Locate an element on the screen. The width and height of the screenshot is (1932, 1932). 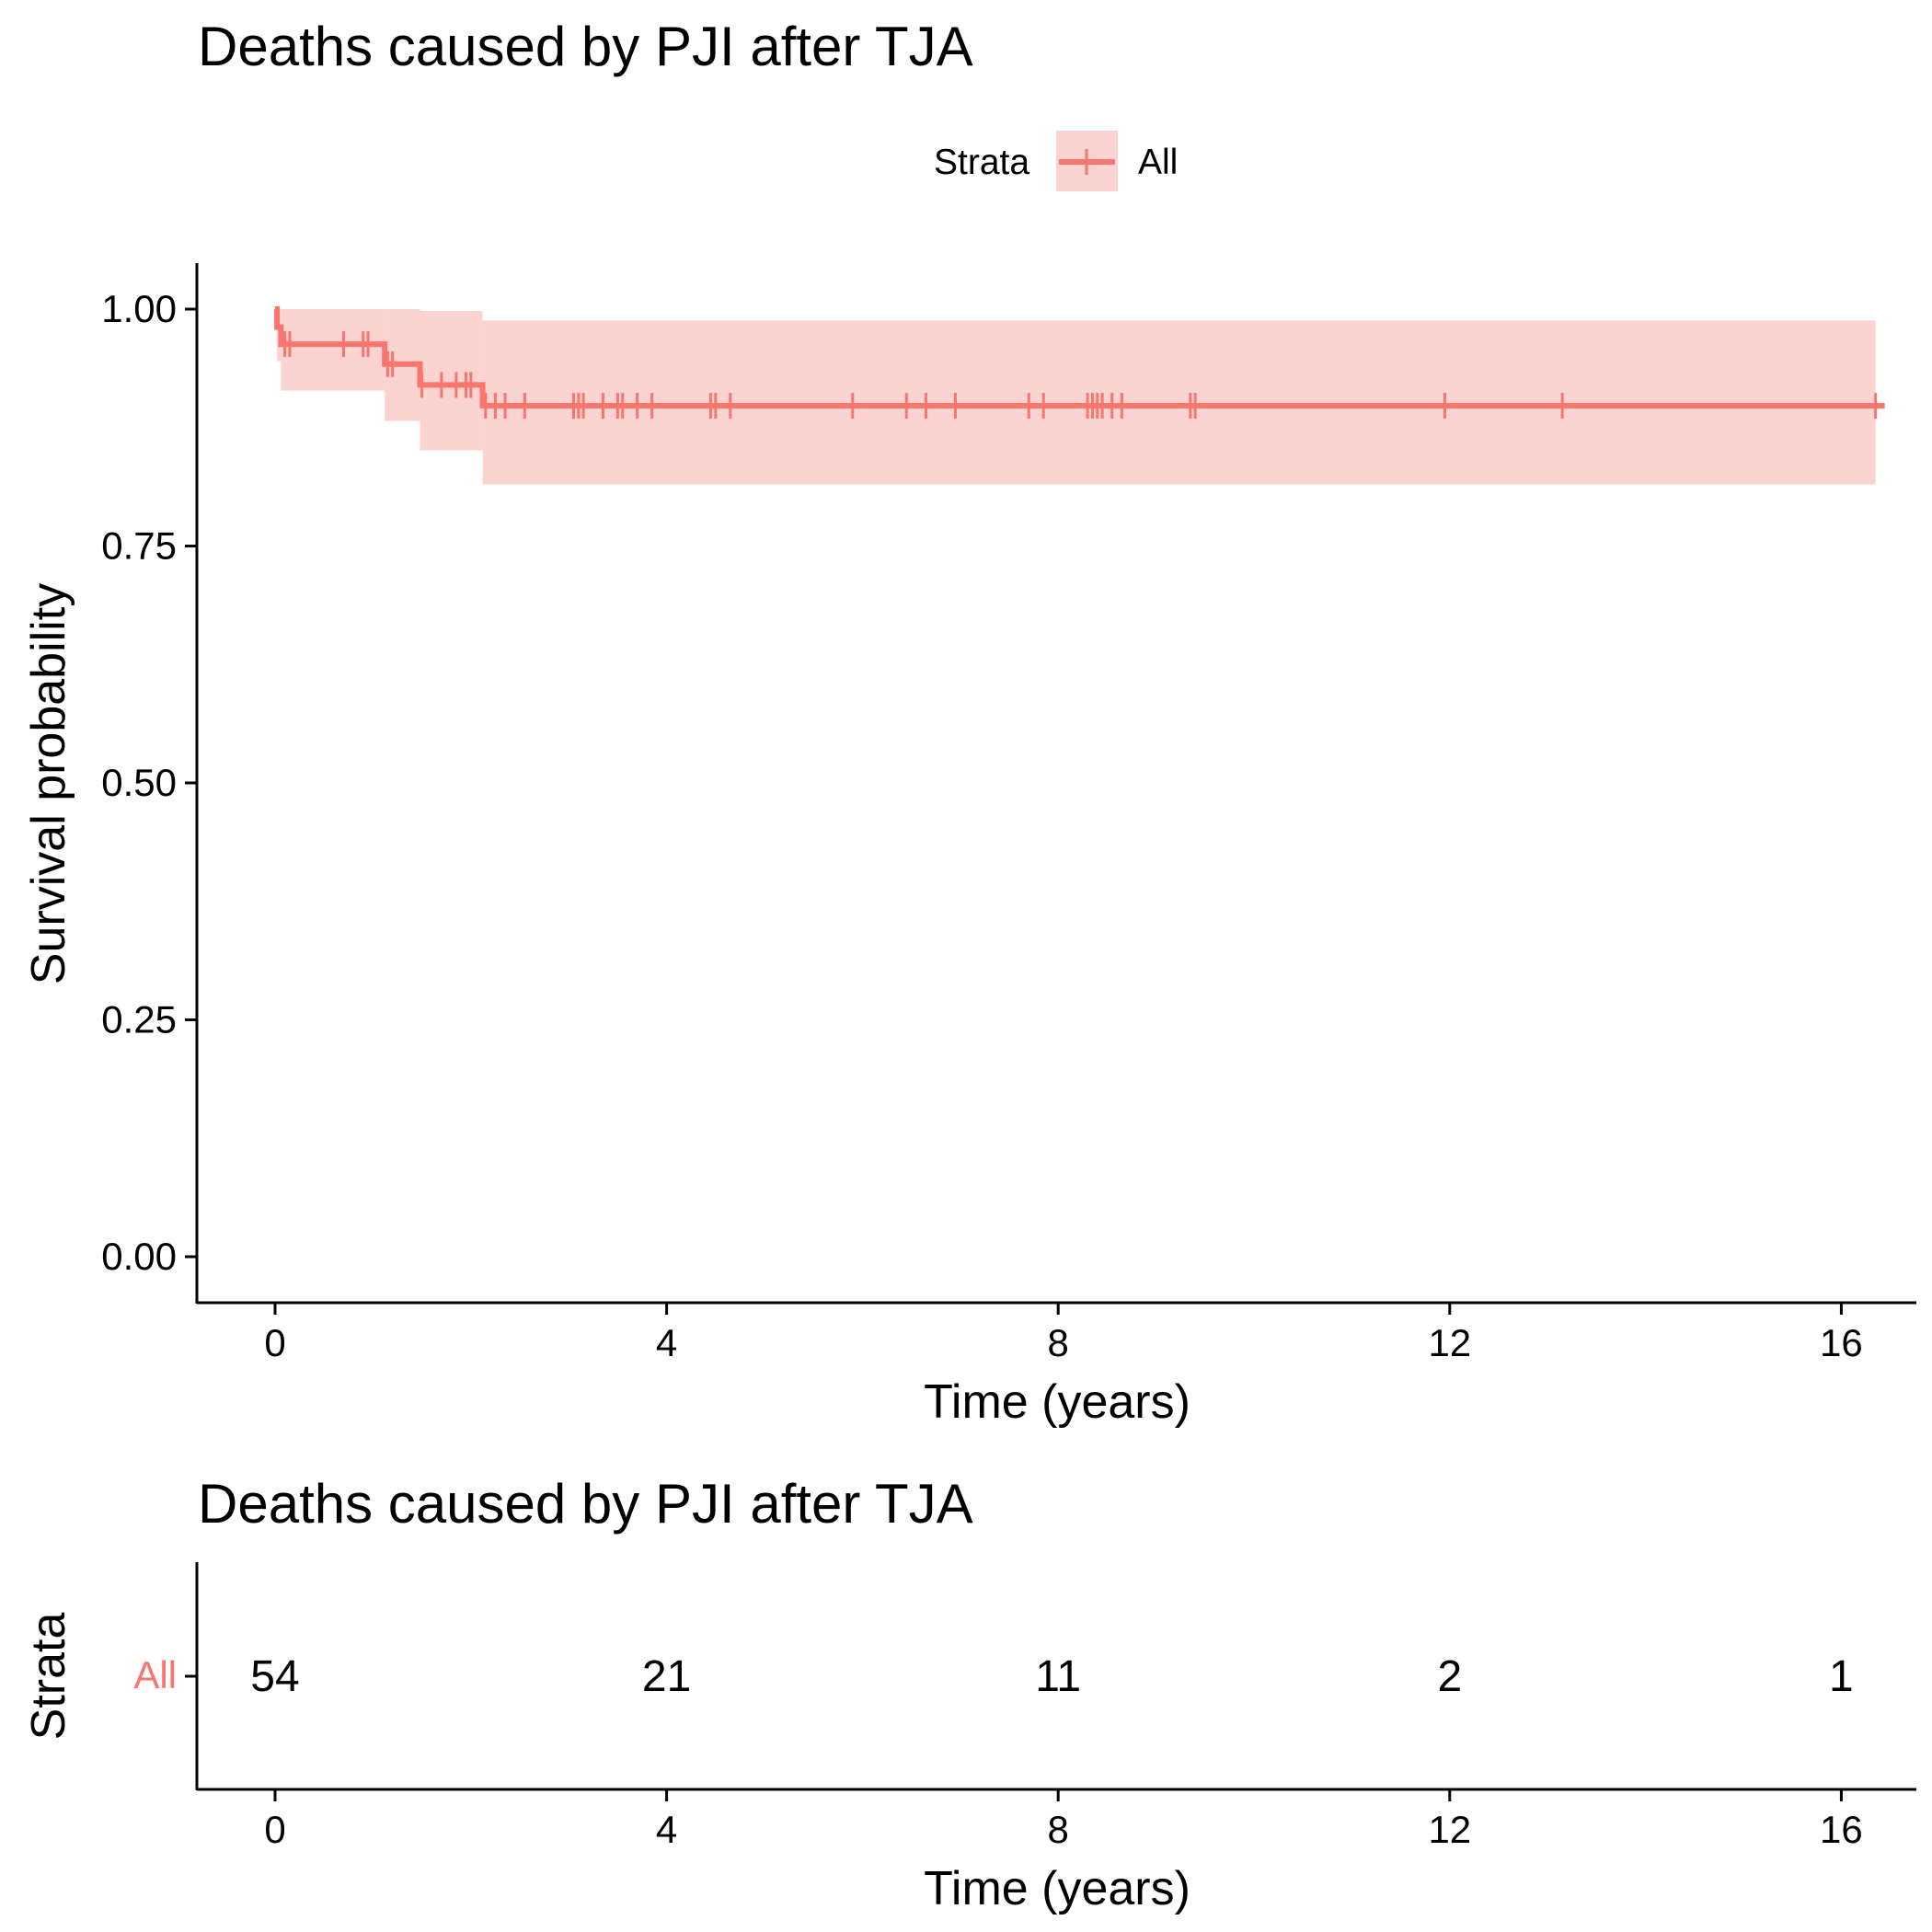
x-tick-label: 8 is located at coordinates (1058, 1342).